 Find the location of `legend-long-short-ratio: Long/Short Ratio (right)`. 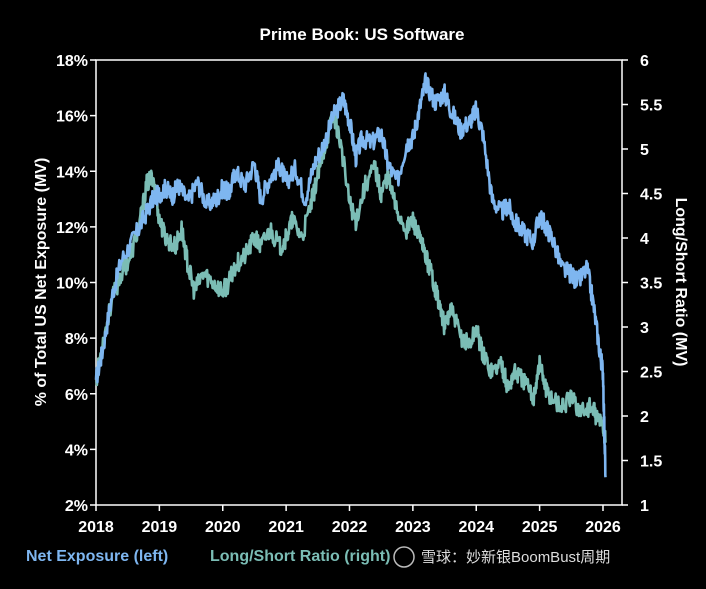

legend-long-short-ratio: Long/Short Ratio (right) is located at coordinates (300, 556).